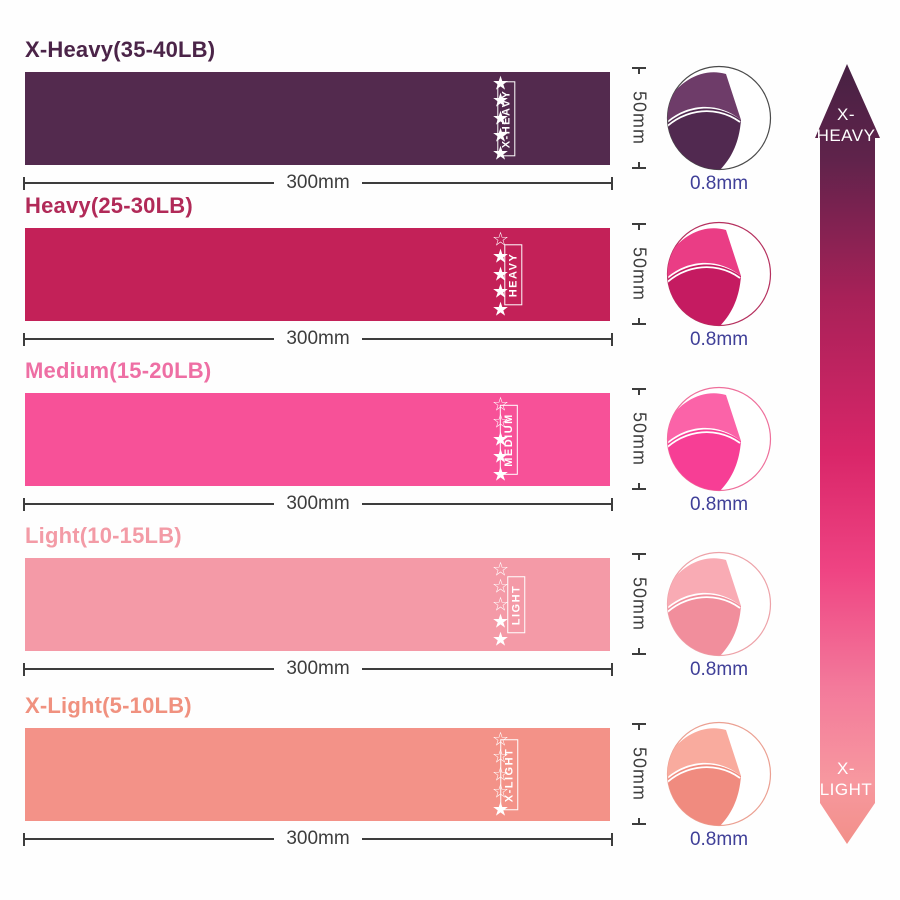  Describe the element at coordinates (846, 454) in the screenshot. I see `resistance-gradient-arrow: X- HEAVY X- LIGHT` at that location.